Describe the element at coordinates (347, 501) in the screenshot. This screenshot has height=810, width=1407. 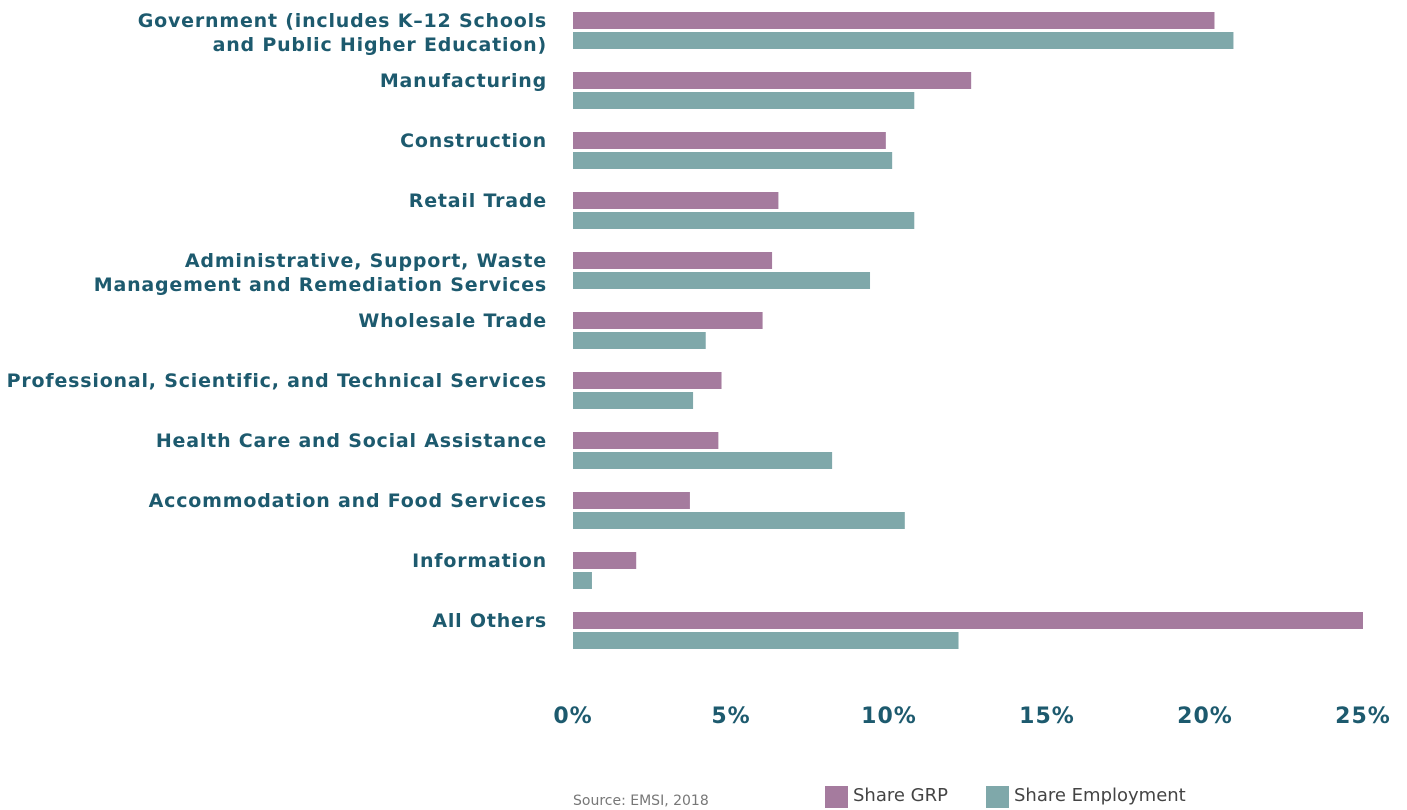
I see `category-label: Accommodation and Food Services` at that location.